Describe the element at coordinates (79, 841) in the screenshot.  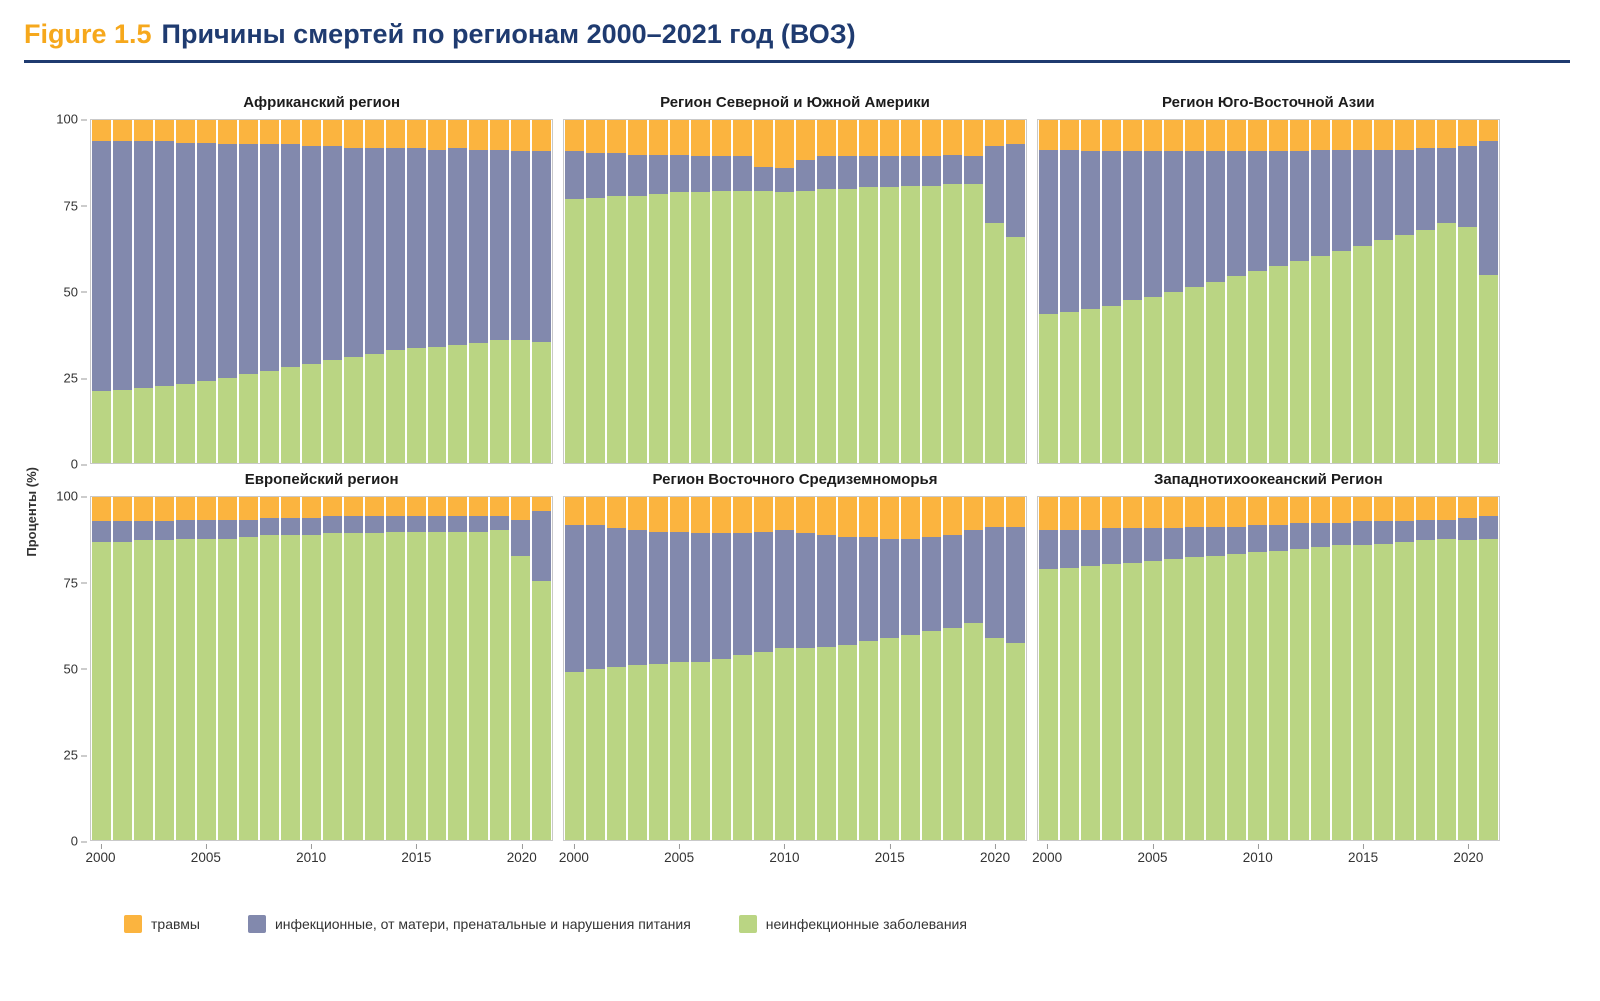
I see `y-tick-label: 0` at that location.